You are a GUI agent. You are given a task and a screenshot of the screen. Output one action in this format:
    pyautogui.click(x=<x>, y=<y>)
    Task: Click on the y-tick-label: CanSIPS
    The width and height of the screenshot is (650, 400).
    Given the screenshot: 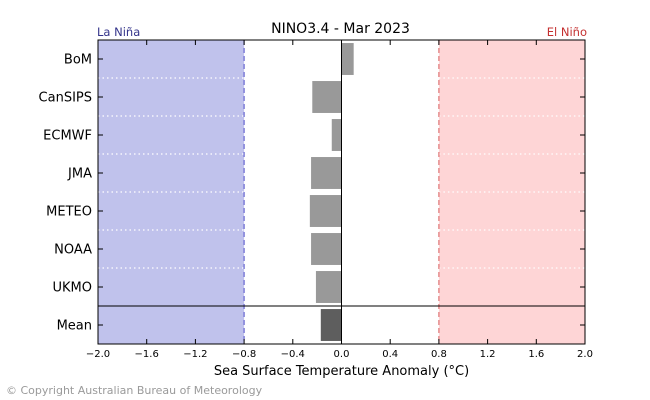 What is the action you would take?
    pyautogui.click(x=65, y=98)
    